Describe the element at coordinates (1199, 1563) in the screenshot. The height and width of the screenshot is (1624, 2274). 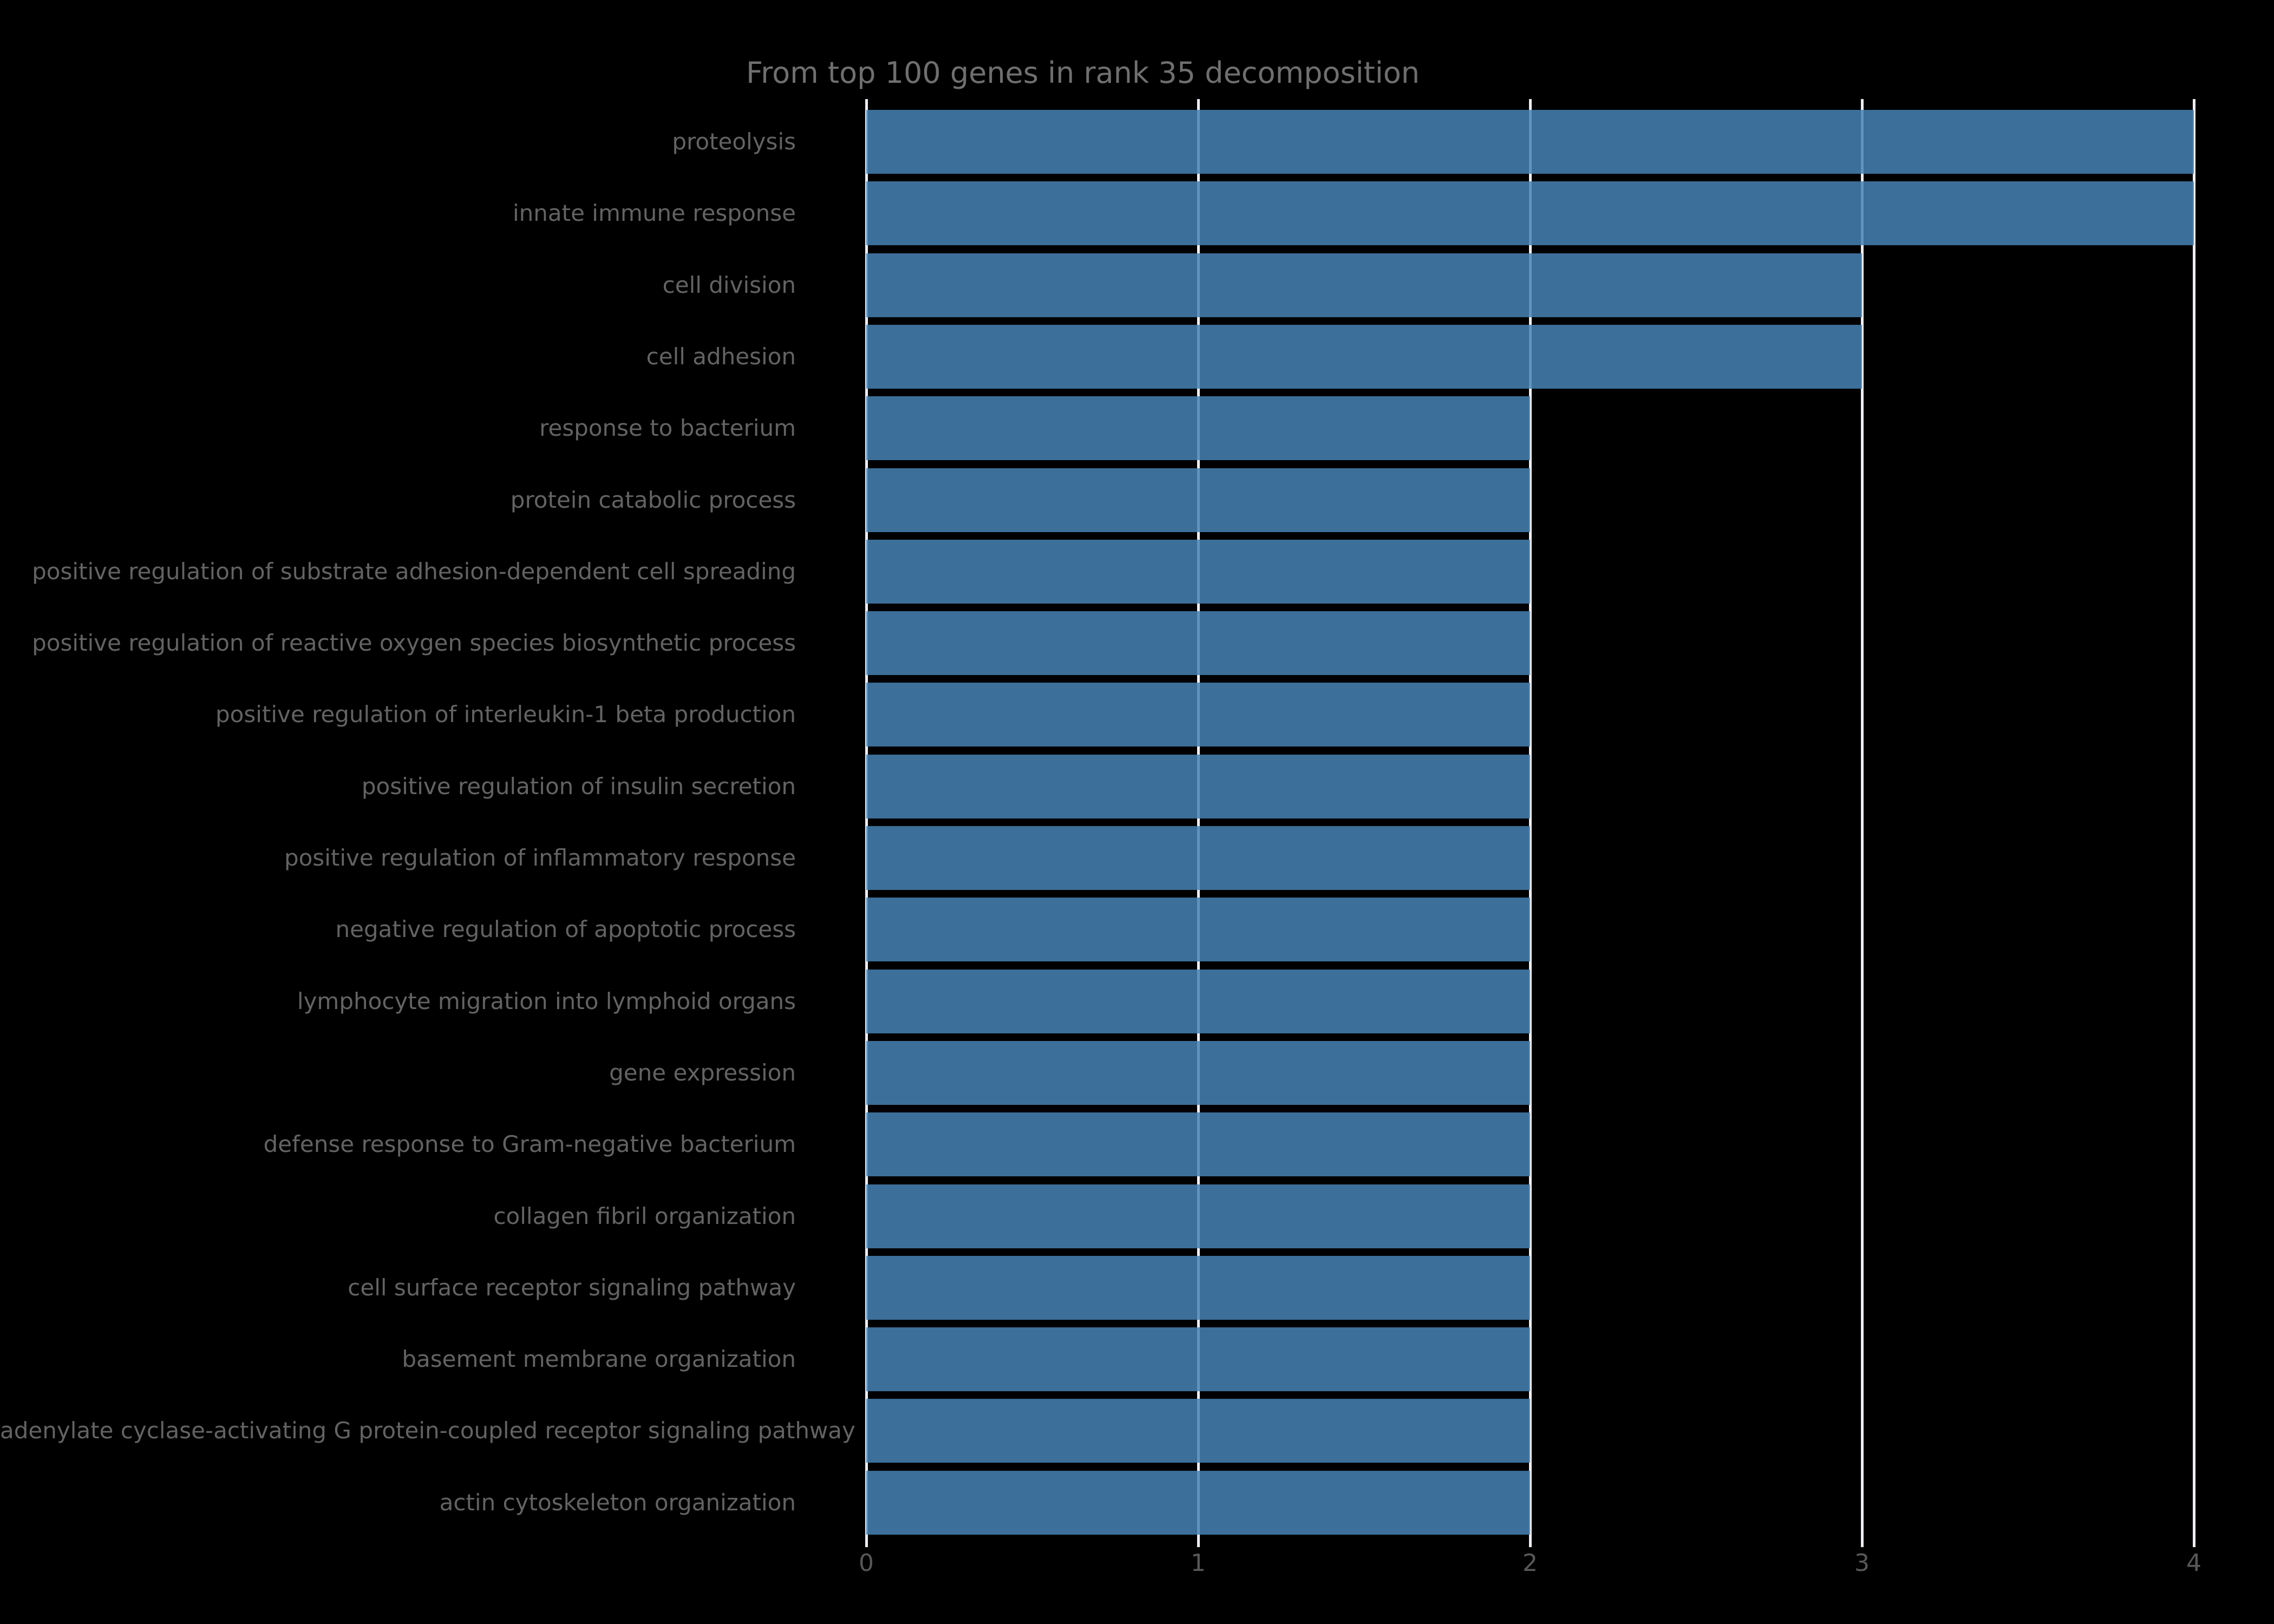
I see `x-tick-label-1: 1` at that location.